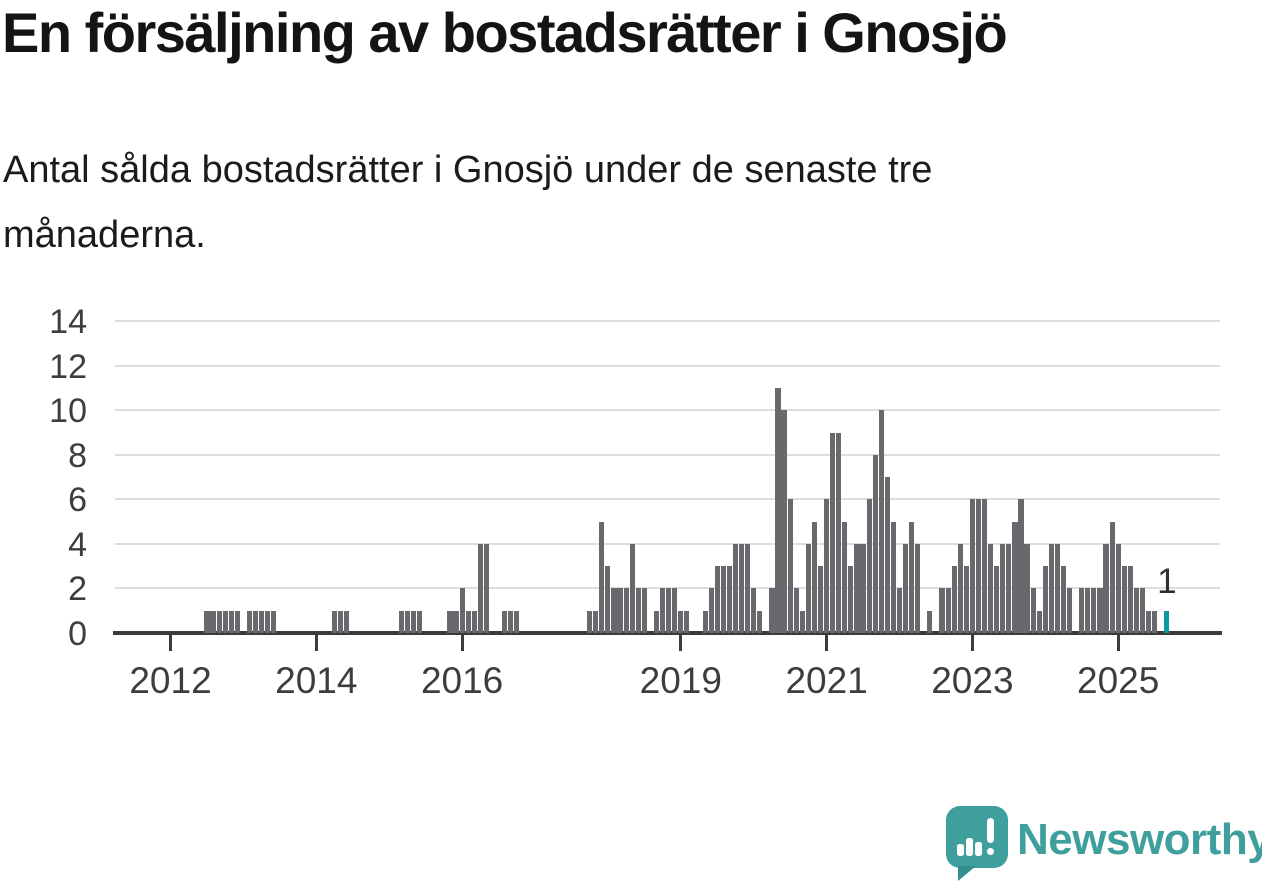 This screenshot has width=1262, height=881. Describe the element at coordinates (990, 830) in the screenshot. I see `logo-exclamation-icon` at that location.